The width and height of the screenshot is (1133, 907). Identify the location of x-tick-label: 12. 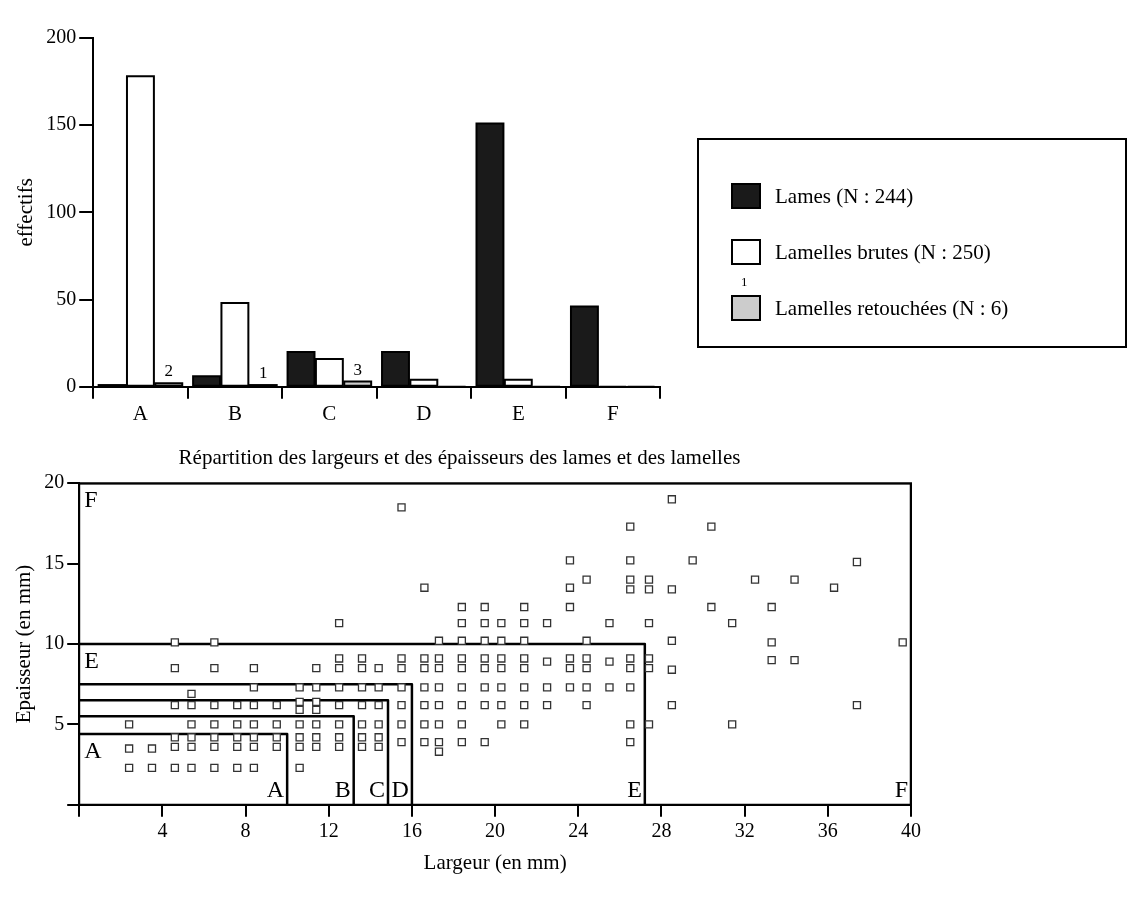
(328, 830).